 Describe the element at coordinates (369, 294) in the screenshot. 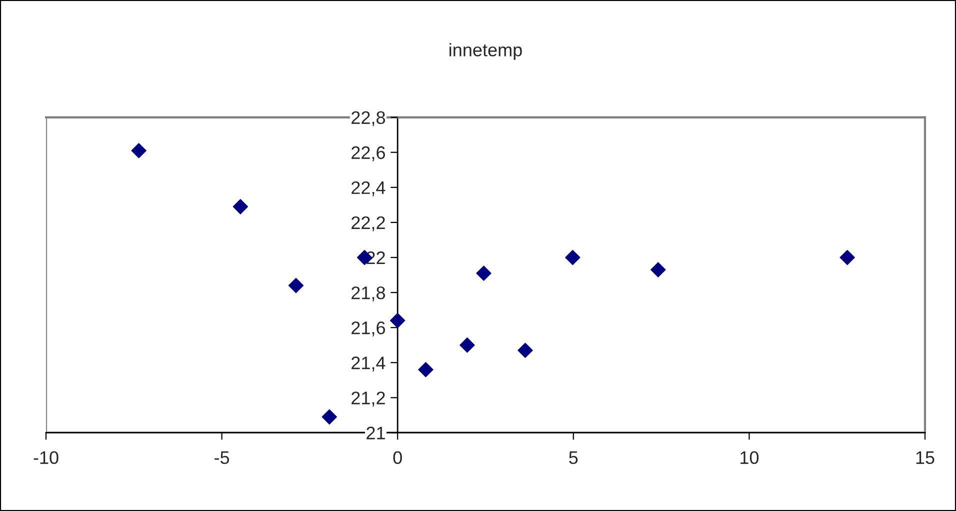

I see `y-tick-label: 21,8` at that location.